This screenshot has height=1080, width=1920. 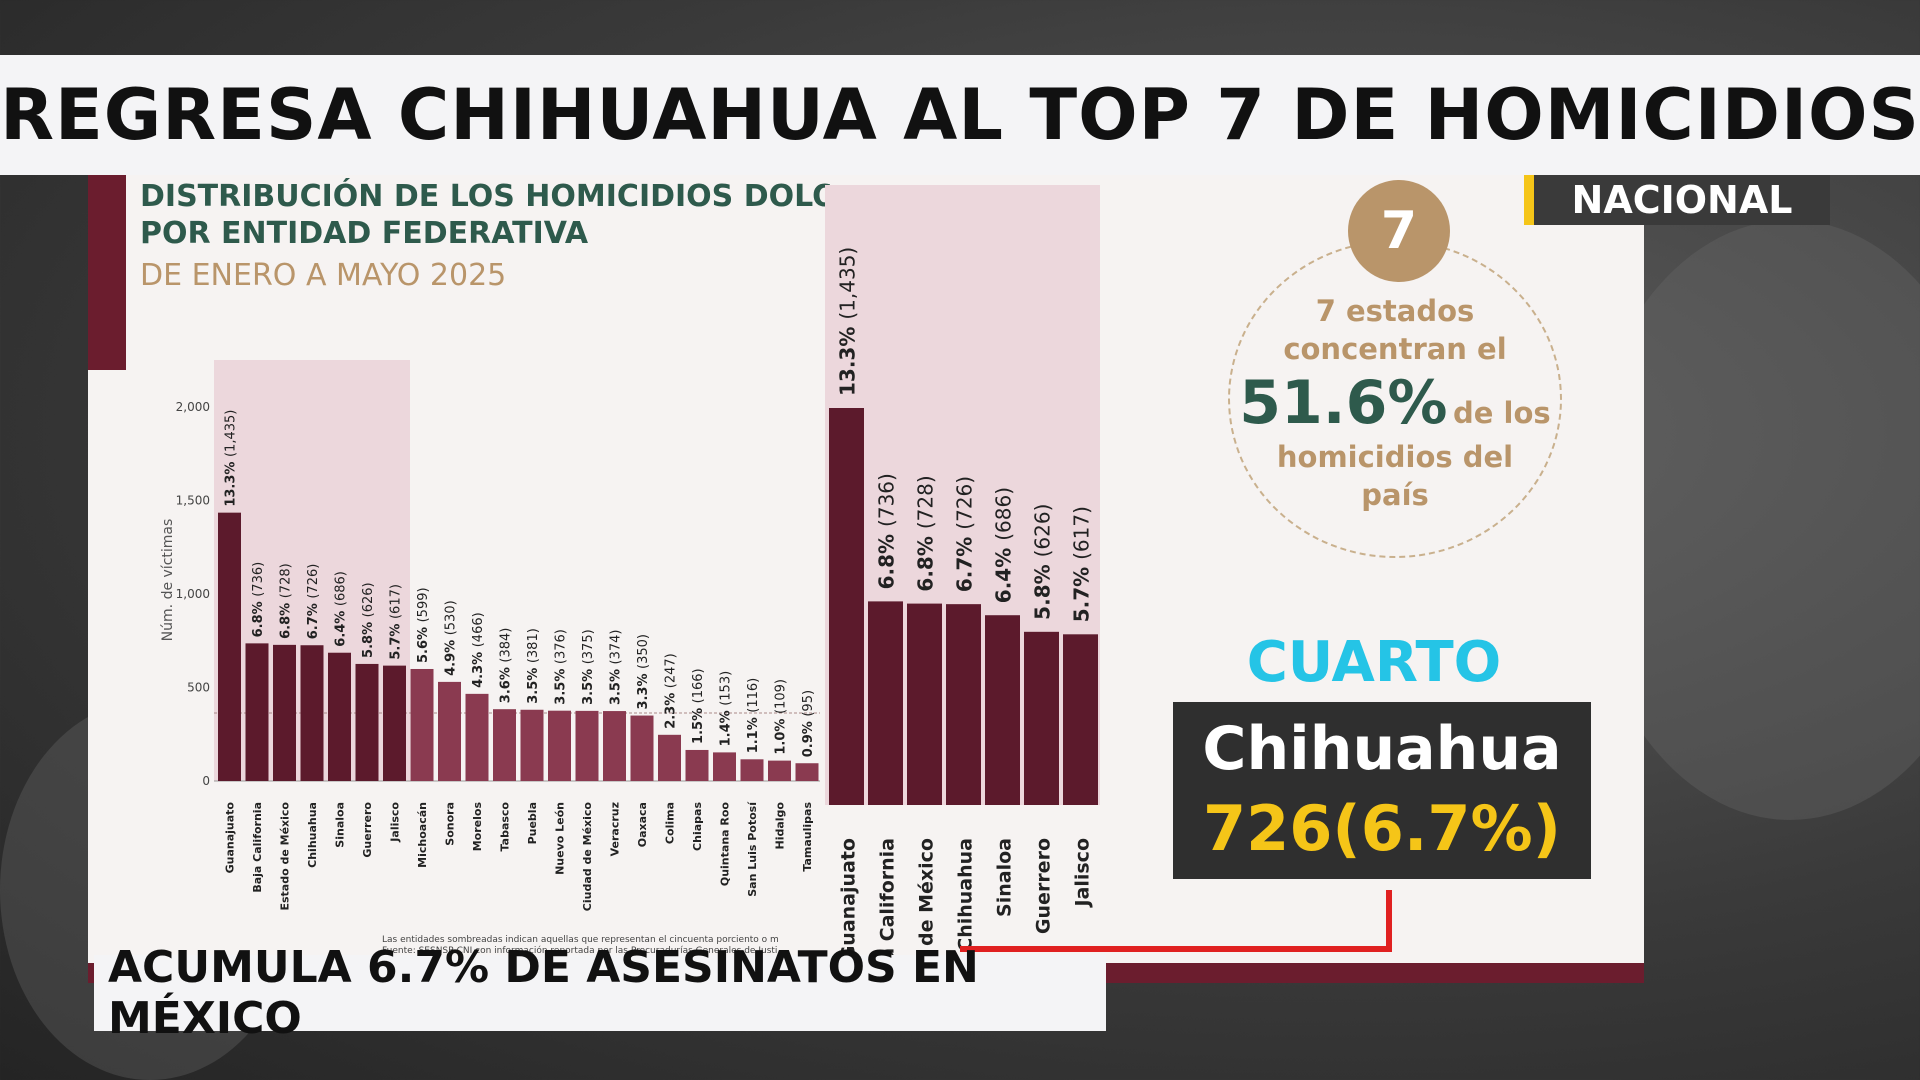 I want to click on bar-puebla, so click(x=532, y=745).